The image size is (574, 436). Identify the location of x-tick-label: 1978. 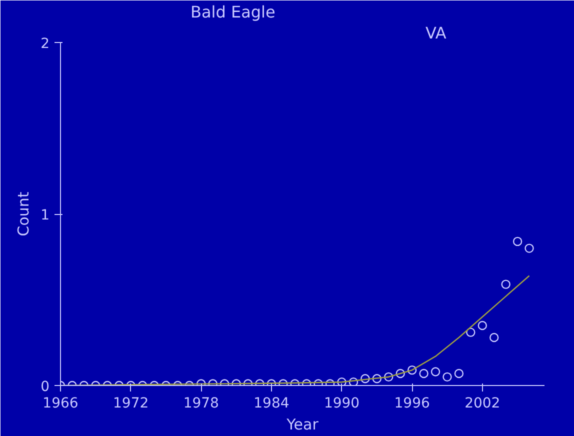
(201, 404).